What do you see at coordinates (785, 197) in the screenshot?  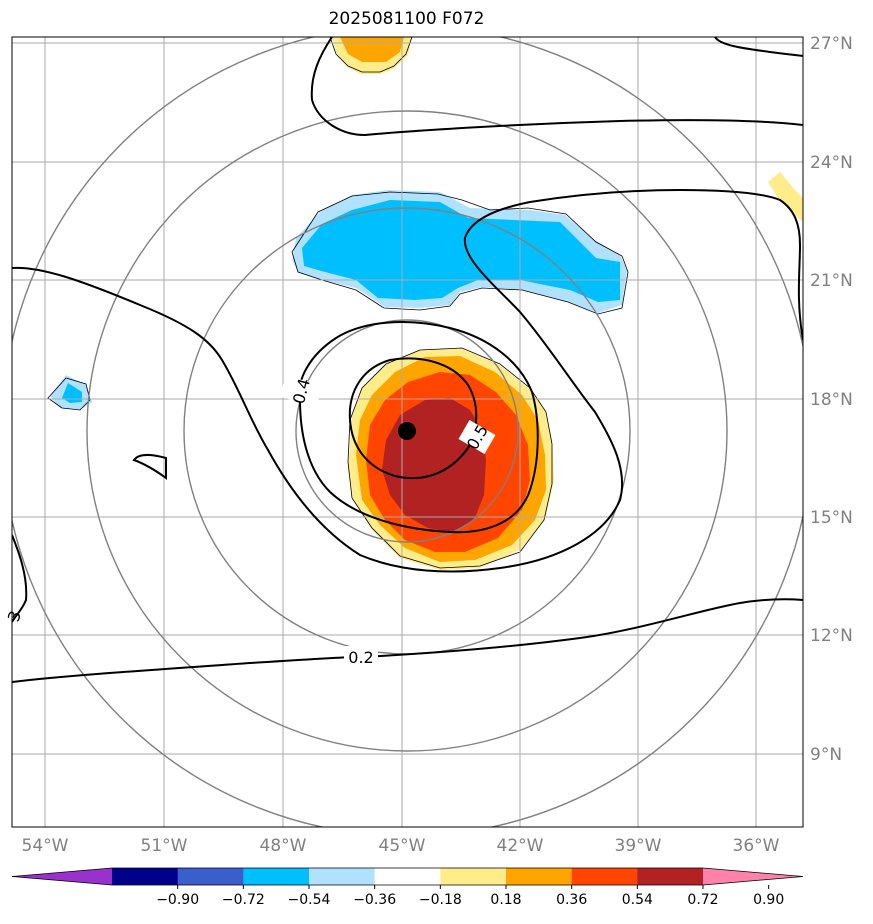 I see `shade-patch-northeast-yellow` at bounding box center [785, 197].